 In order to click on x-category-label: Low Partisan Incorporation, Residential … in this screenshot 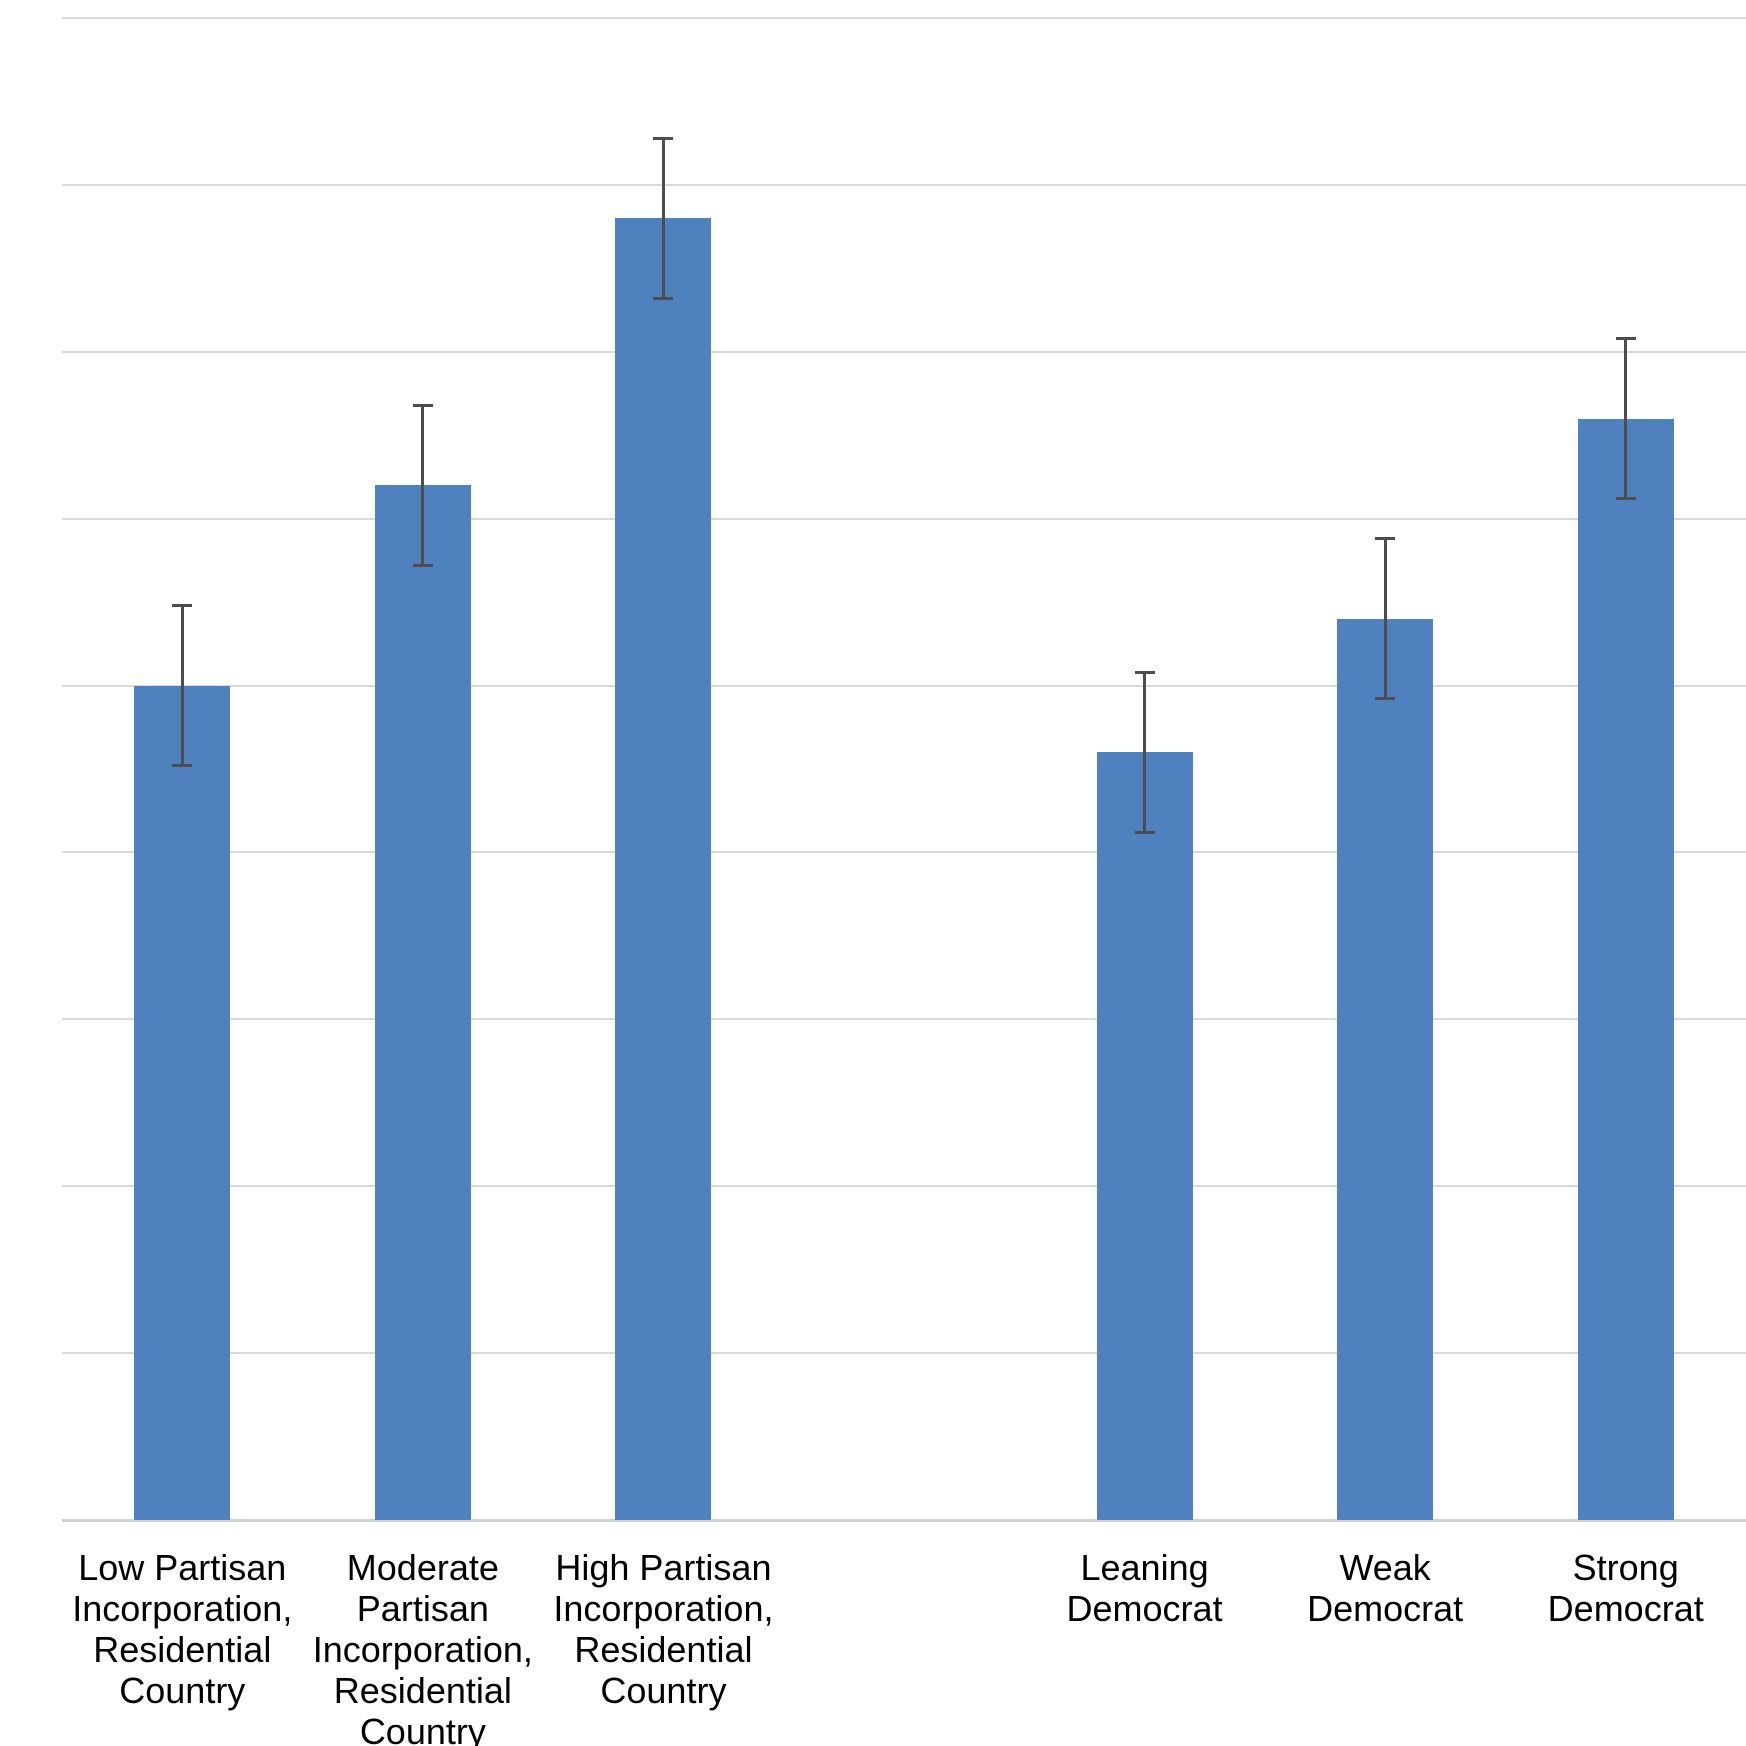, I will do `click(182, 1629)`.